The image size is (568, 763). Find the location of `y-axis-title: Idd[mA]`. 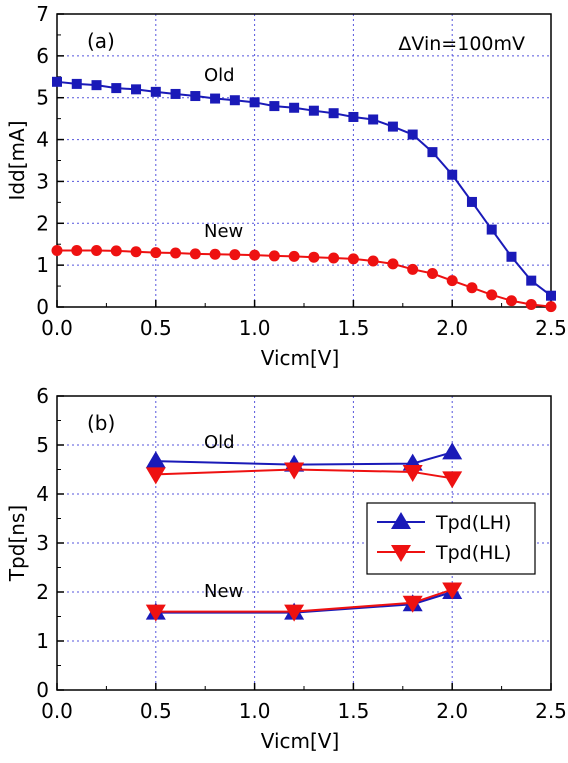

y-axis-title: Idd[mA] is located at coordinates (17, 160).